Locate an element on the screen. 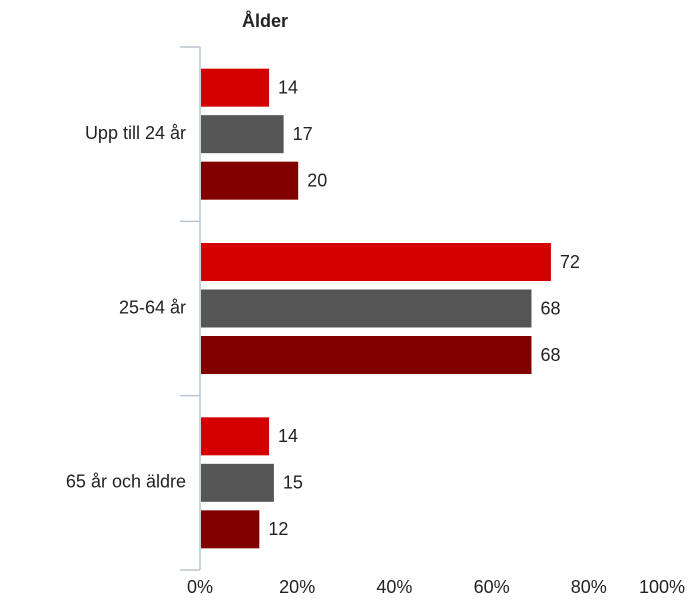 This screenshot has width=698, height=600. data-label: 12 is located at coordinates (278, 529).